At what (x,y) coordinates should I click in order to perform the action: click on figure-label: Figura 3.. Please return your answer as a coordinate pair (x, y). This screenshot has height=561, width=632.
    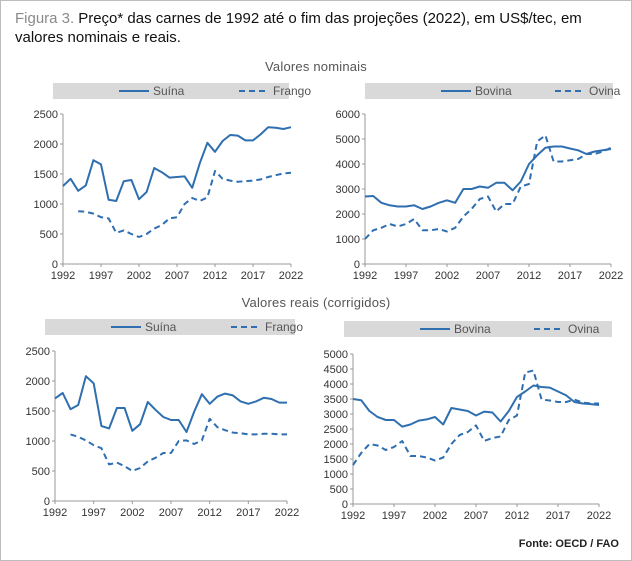
    Looking at the image, I should click on (45, 18).